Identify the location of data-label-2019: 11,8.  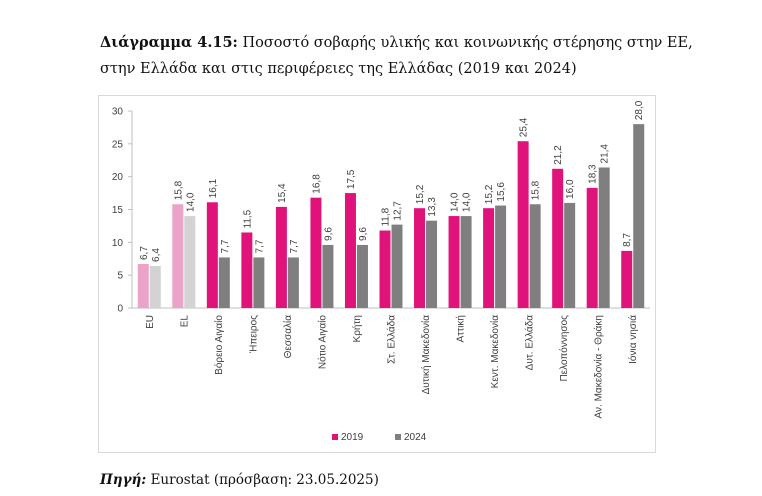
(386, 216).